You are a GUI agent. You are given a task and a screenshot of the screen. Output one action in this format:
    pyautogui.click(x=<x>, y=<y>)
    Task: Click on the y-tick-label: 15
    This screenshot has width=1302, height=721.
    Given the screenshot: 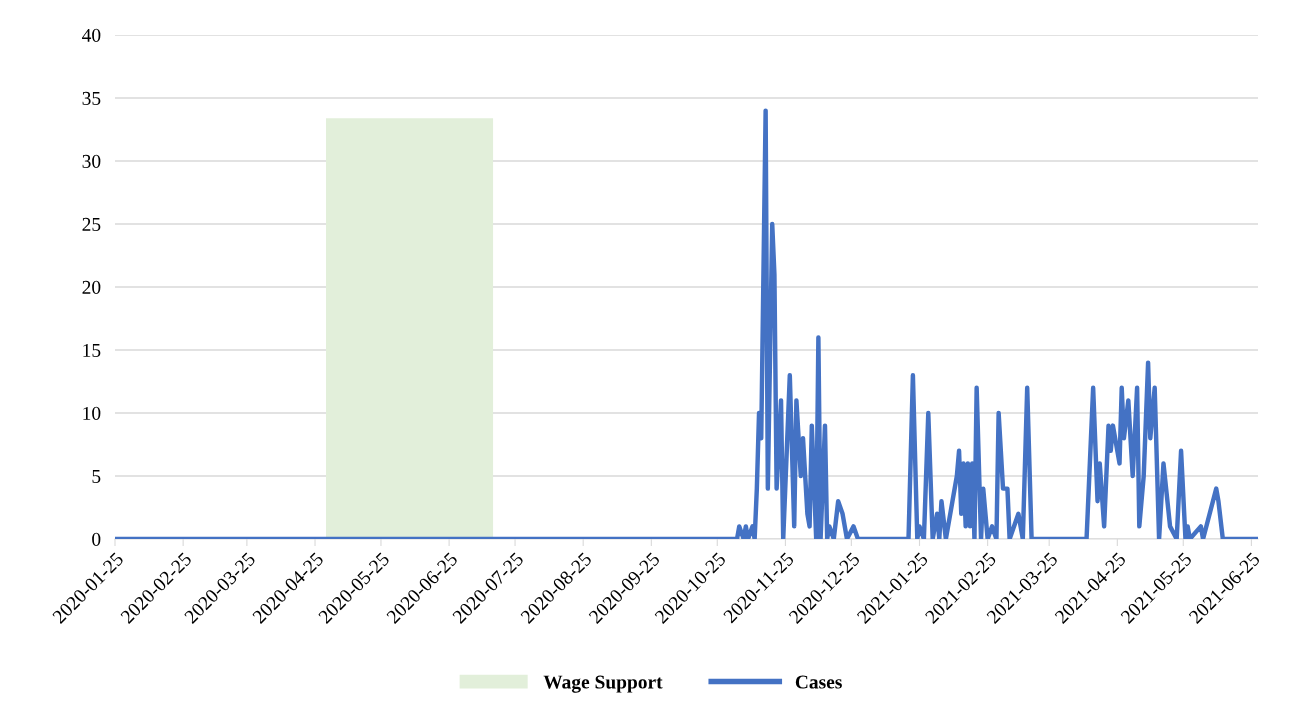 What is the action you would take?
    pyautogui.click(x=92, y=350)
    